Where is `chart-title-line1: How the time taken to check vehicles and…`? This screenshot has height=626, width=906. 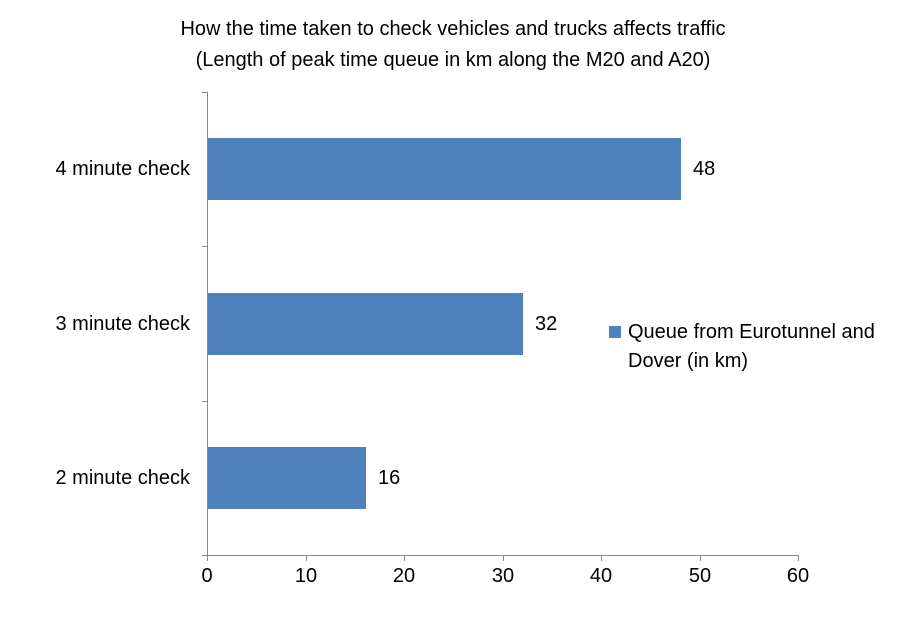
chart-title-line1: How the time taken to check vehicles and… is located at coordinates (453, 29).